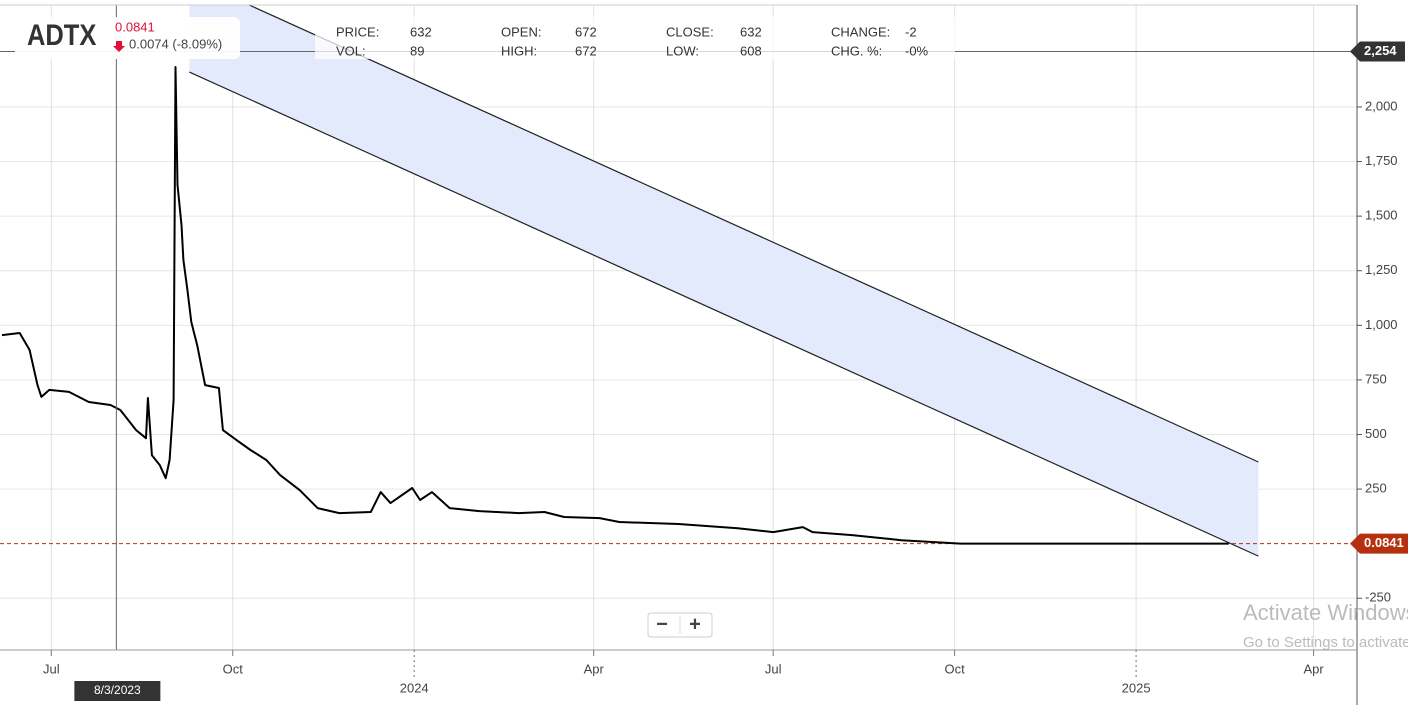 This screenshot has width=1408, height=705. I want to click on last-price-label: 0.0841, so click(1384, 542).